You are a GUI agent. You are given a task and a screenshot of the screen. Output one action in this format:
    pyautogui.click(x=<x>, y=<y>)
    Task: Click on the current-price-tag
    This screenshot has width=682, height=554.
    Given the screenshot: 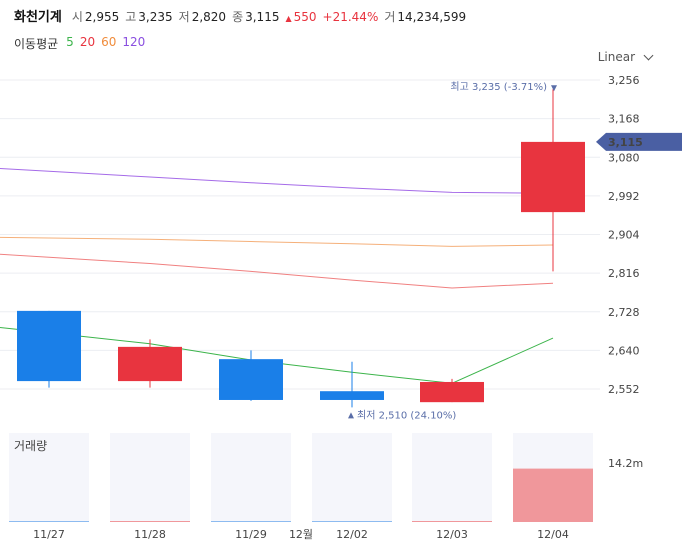 What is the action you would take?
    pyautogui.click(x=639, y=141)
    